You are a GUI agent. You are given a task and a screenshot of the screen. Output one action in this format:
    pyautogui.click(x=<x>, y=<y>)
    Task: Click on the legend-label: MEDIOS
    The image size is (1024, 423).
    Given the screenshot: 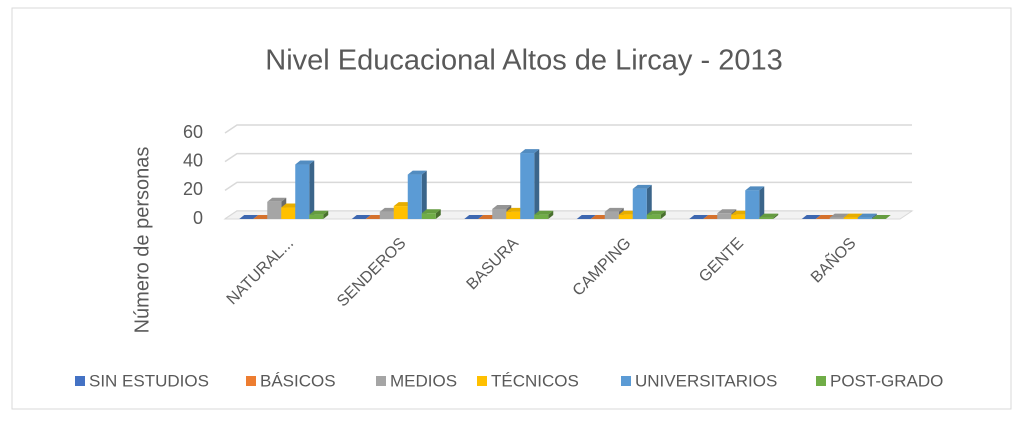 What is the action you would take?
    pyautogui.click(x=423, y=380)
    